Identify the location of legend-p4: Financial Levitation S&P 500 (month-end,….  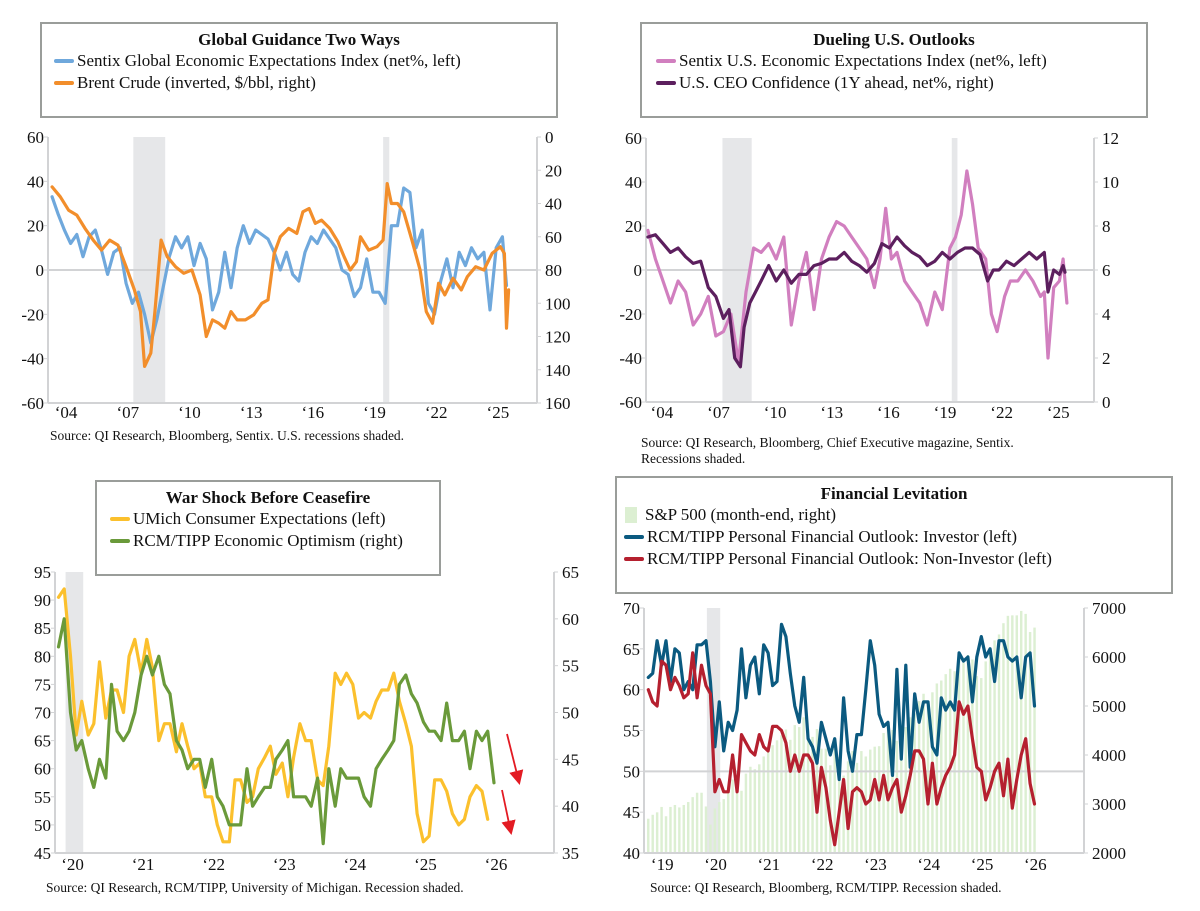
(894, 535).